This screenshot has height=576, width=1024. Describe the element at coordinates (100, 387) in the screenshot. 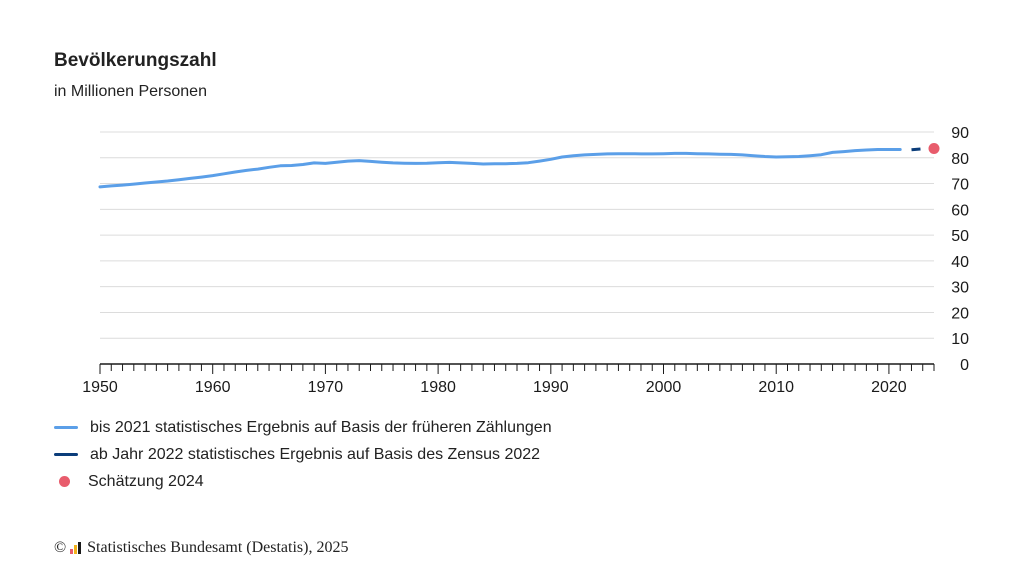

I see `x-tick-label-1950: 1950` at that location.